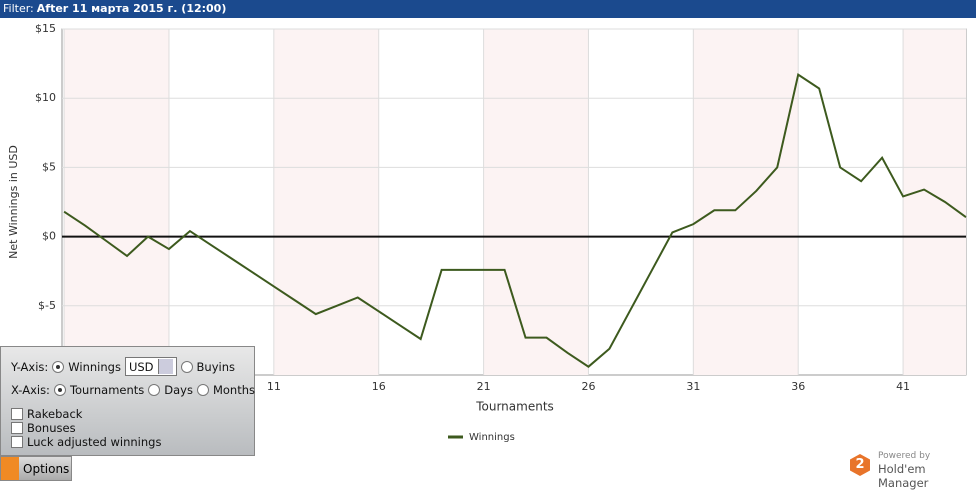  What do you see at coordinates (484, 386) in the screenshot?
I see `x-tick-label: 21` at bounding box center [484, 386].